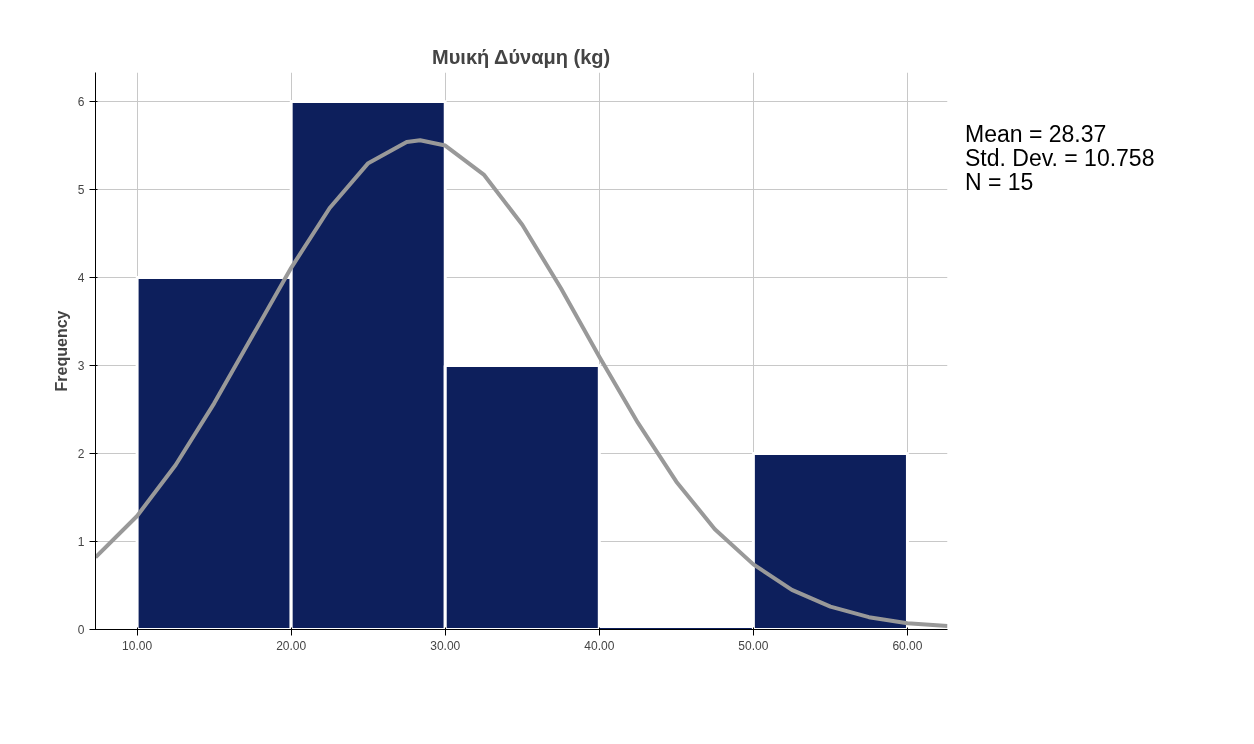 This screenshot has width=1254, height=744. I want to click on x-tick-label: 30.00, so click(445, 645).